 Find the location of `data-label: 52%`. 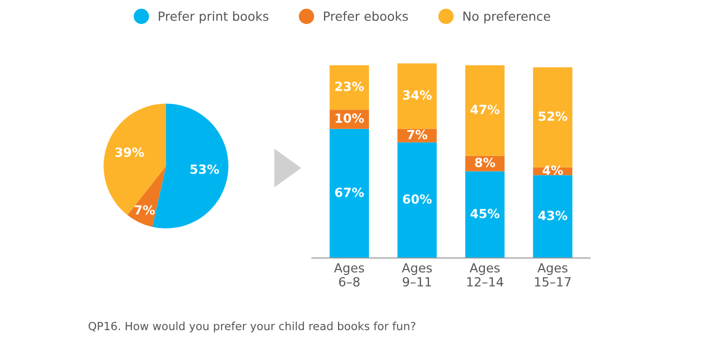

data-label: 52% is located at coordinates (553, 116).